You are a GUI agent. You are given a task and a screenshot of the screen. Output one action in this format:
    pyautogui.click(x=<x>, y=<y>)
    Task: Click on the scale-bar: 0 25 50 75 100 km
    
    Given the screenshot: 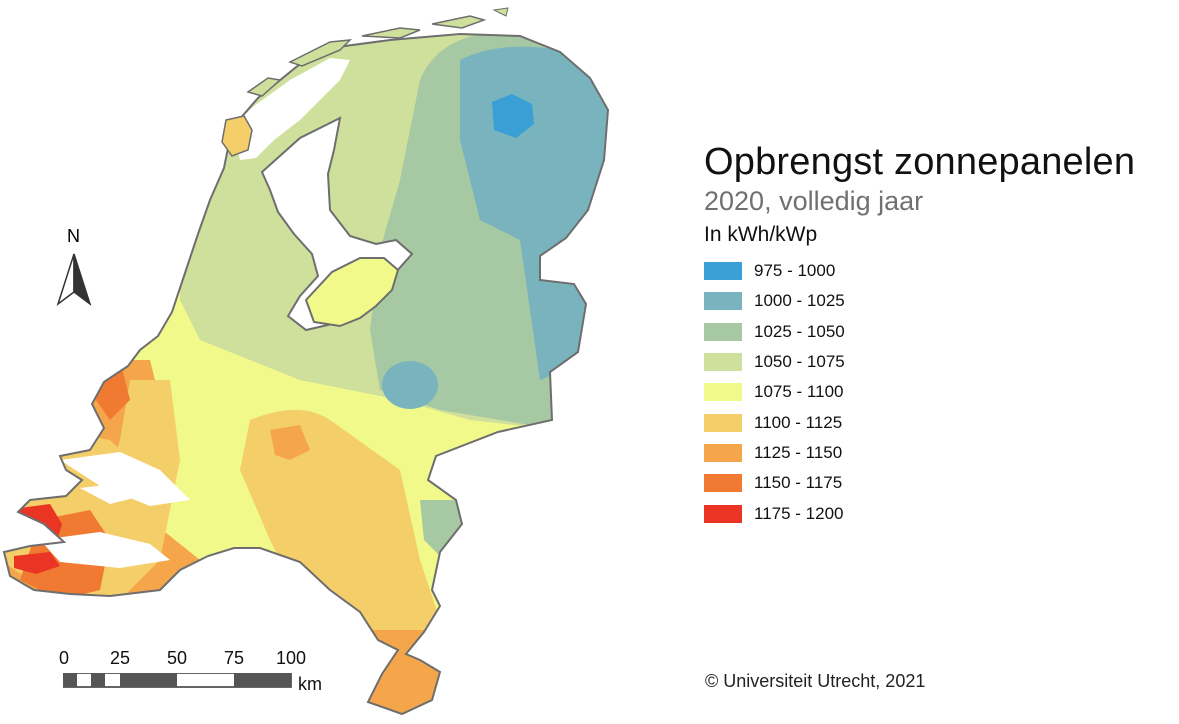 What is the action you would take?
    pyautogui.click(x=198, y=673)
    